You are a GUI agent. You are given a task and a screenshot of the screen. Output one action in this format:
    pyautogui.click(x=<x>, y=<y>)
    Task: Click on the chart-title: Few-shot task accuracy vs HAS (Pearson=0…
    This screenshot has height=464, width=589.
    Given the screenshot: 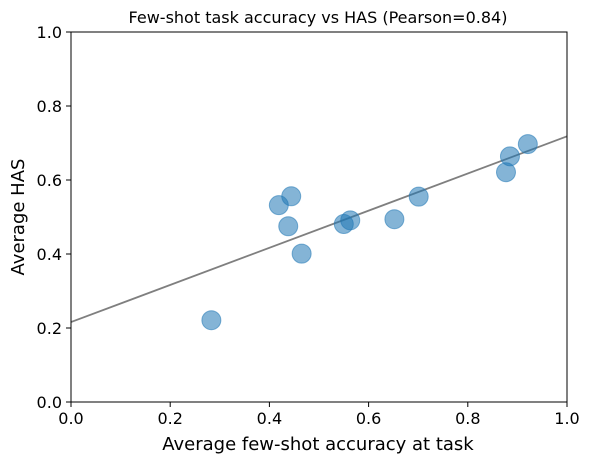 What is the action you would take?
    pyautogui.click(x=318, y=17)
    